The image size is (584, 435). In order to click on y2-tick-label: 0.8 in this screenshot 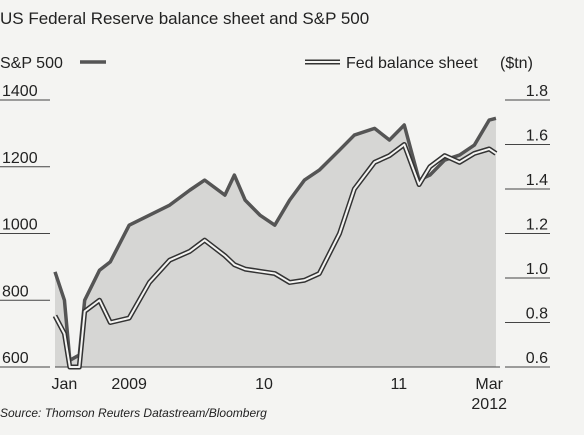, I will do `click(537, 314)`.